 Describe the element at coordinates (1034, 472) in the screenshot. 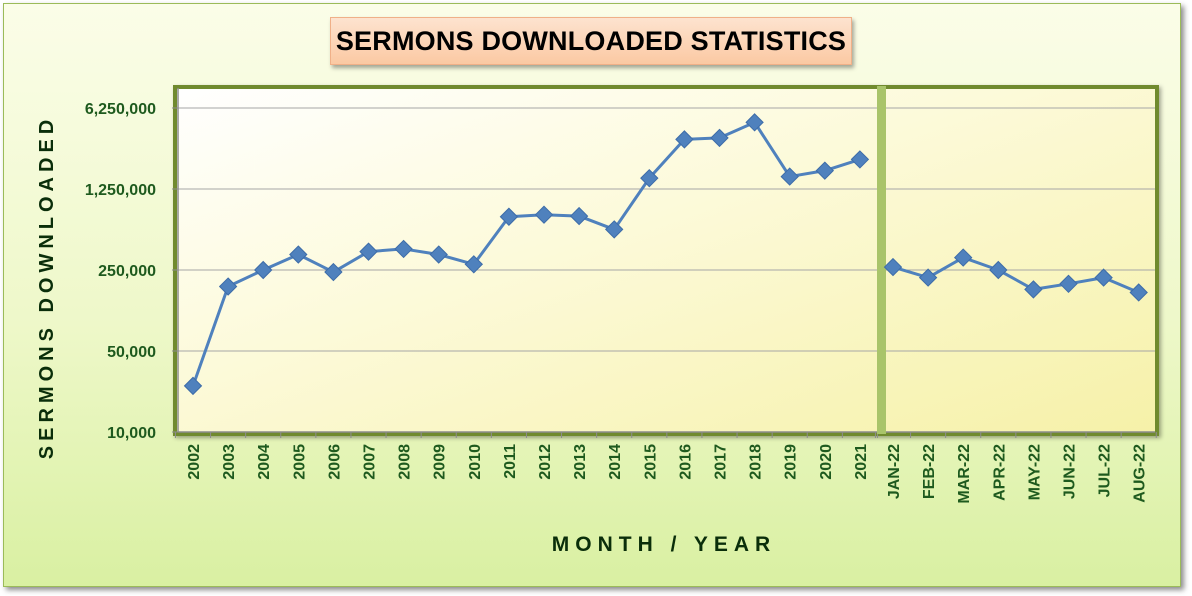

I see `x-tick-label: MAY-22` at that location.